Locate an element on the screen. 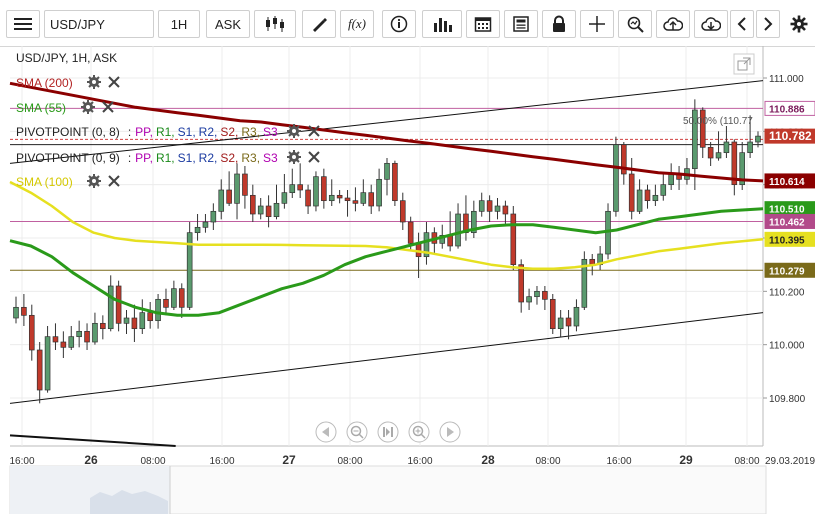  toolbar: USD/JPY 1H ASK f(x) is located at coordinates (407, 23).